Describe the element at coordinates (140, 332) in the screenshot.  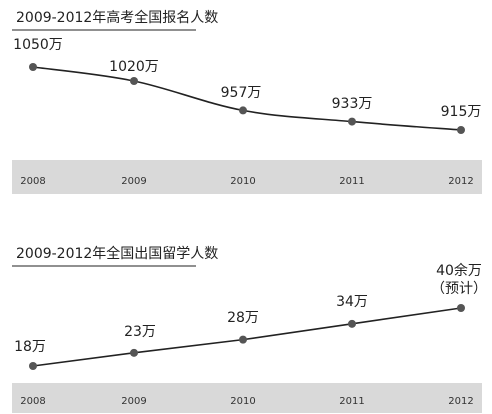
I see `data-label: 23万` at that location.